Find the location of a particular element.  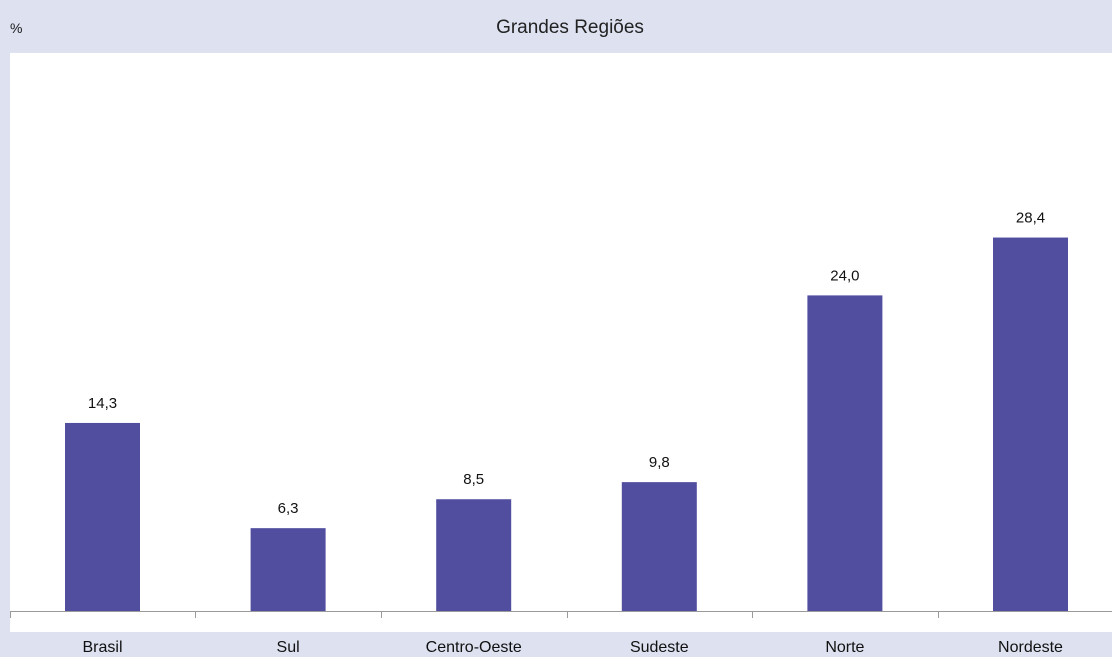

bar-brasil is located at coordinates (102, 516).